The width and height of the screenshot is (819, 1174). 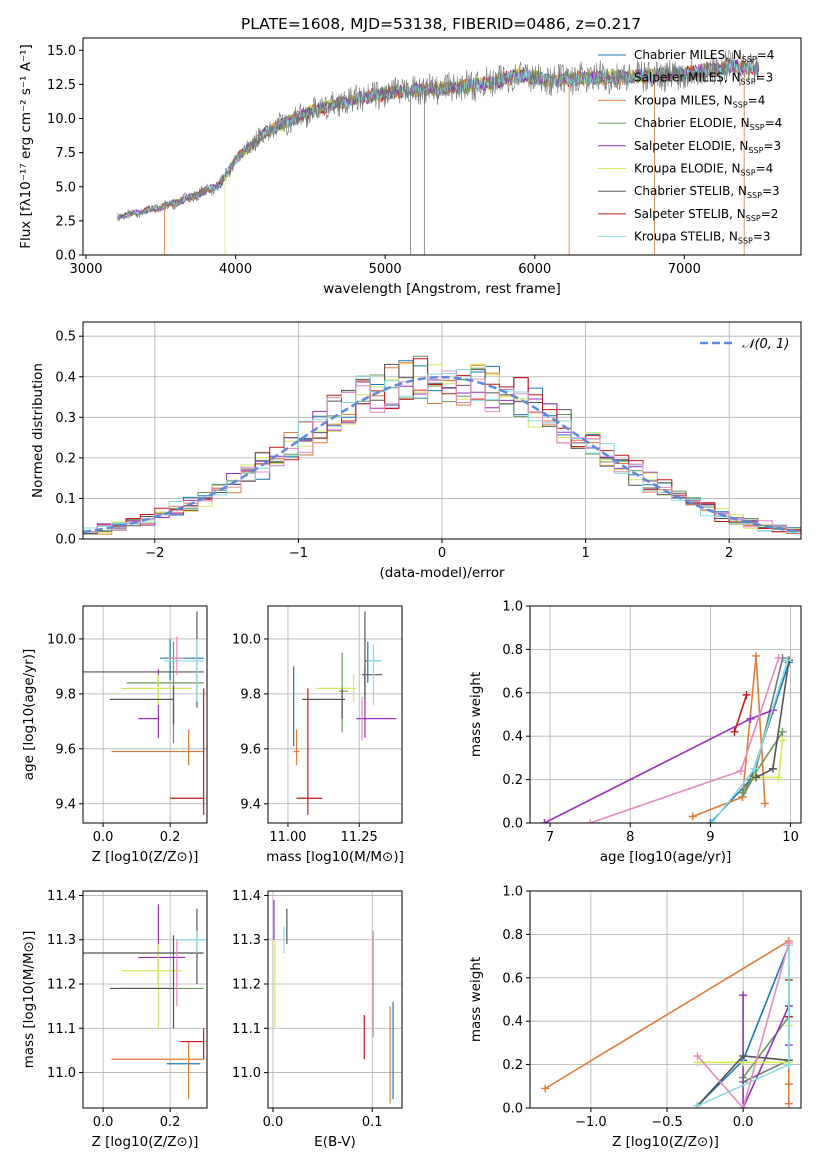 I want to click on x-tick-label: 2, so click(x=729, y=553).